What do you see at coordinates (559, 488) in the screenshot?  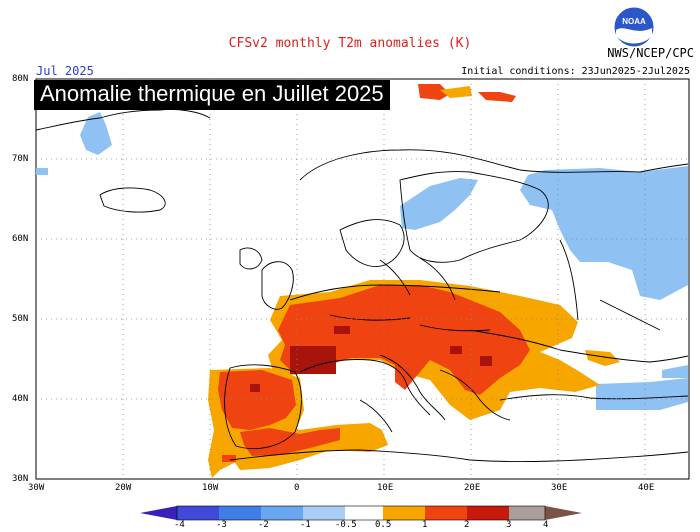 I see `lon-label: 30E` at bounding box center [559, 488].